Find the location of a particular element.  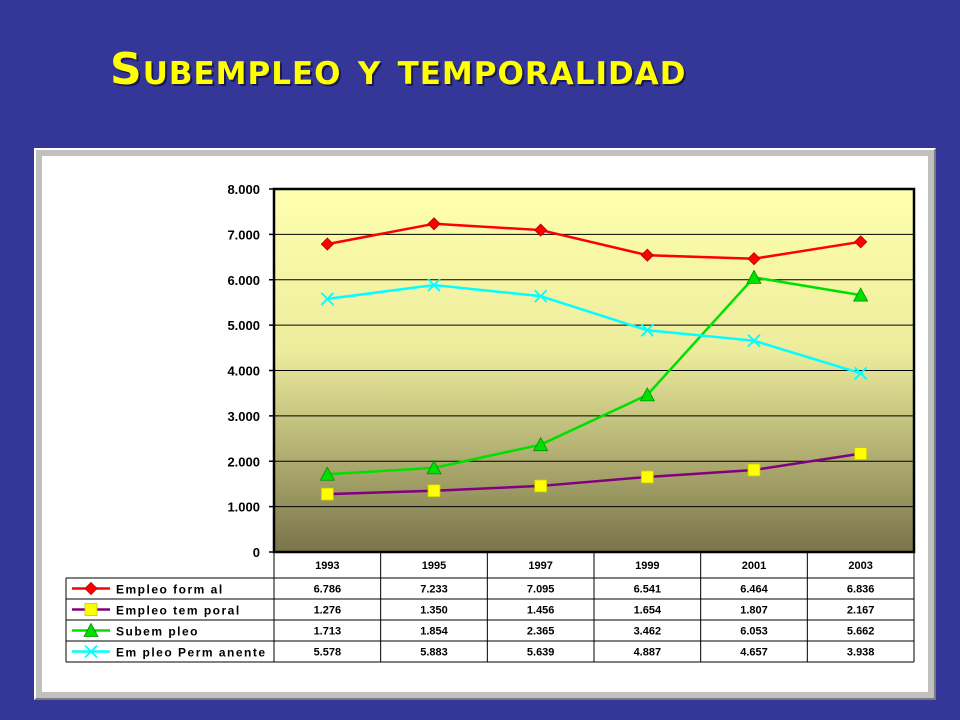

data-label: 3.938 is located at coordinates (861, 653).